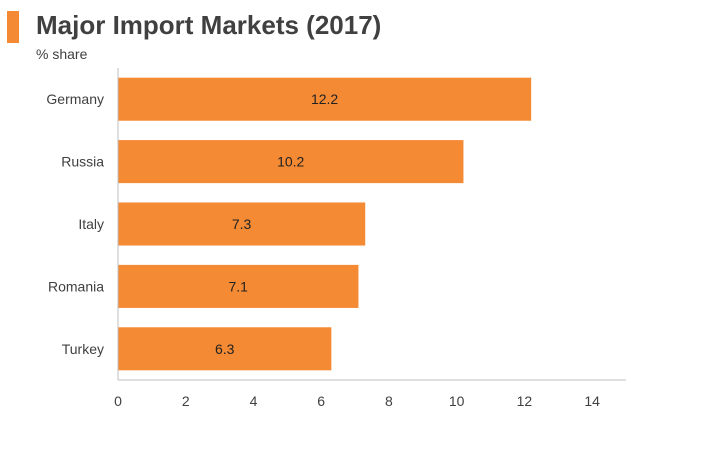 This screenshot has width=701, height=451. What do you see at coordinates (389, 401) in the screenshot?
I see `x-tick-label-8: 8` at bounding box center [389, 401].